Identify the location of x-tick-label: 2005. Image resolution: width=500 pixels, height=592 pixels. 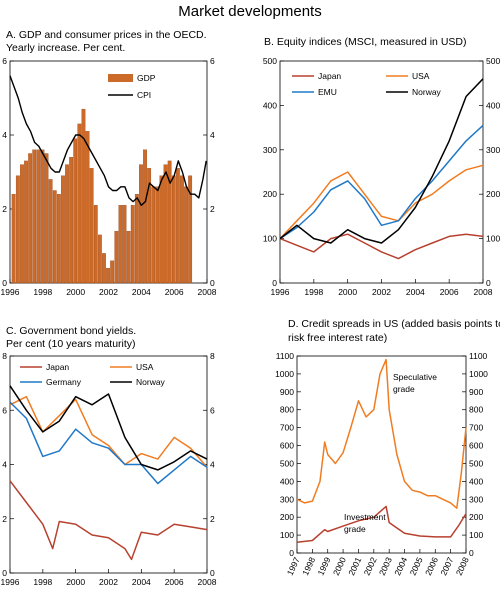
(416, 566).